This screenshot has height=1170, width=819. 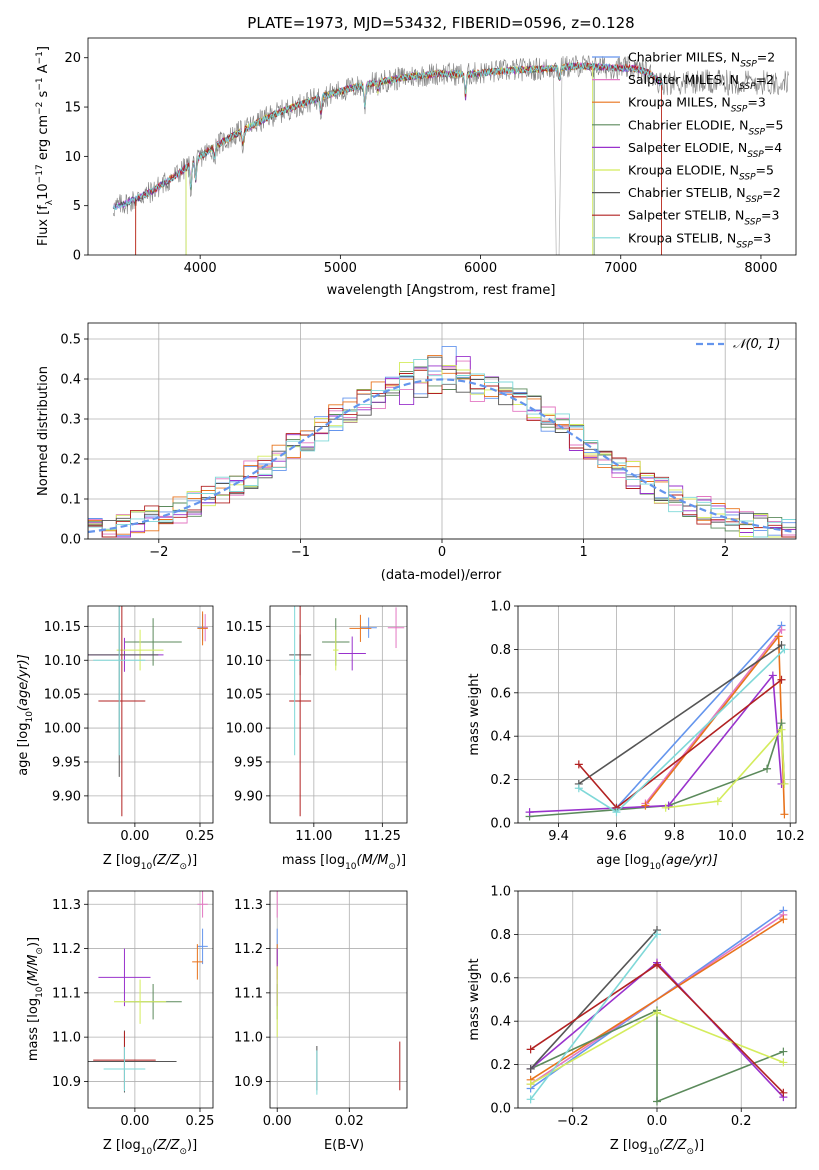 What do you see at coordinates (558, 166) in the screenshot?
I see `masked-region-line` at bounding box center [558, 166].